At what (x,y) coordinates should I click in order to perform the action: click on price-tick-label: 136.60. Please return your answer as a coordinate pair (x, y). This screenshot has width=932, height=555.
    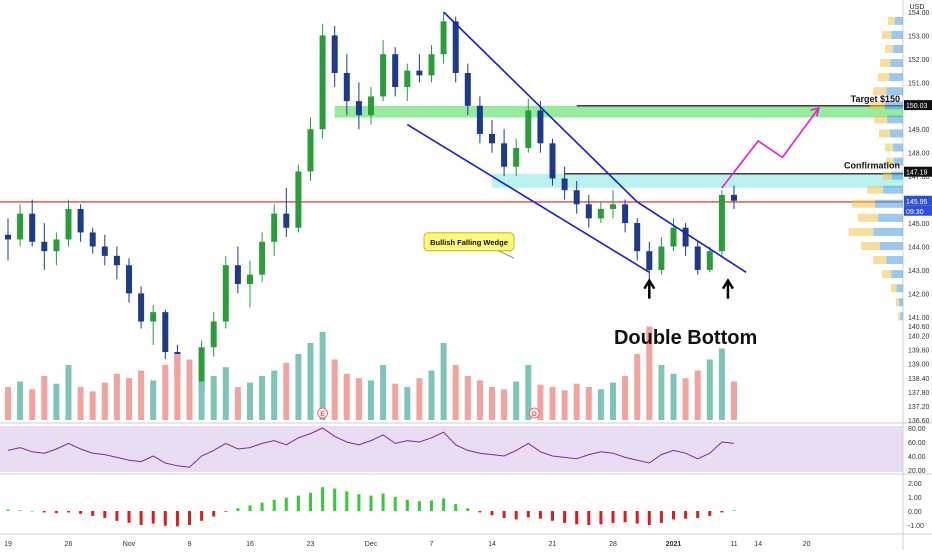
    Looking at the image, I should click on (919, 421).